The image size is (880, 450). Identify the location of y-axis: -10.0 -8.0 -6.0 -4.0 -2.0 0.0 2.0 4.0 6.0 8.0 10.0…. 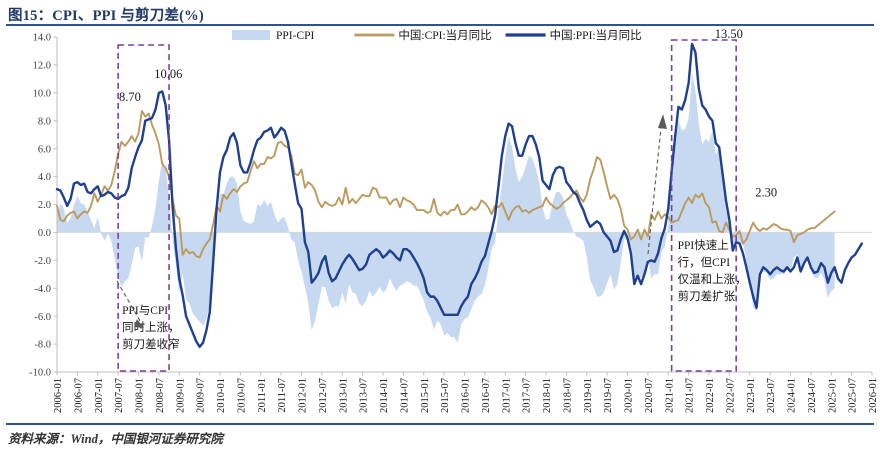
(43, 206).